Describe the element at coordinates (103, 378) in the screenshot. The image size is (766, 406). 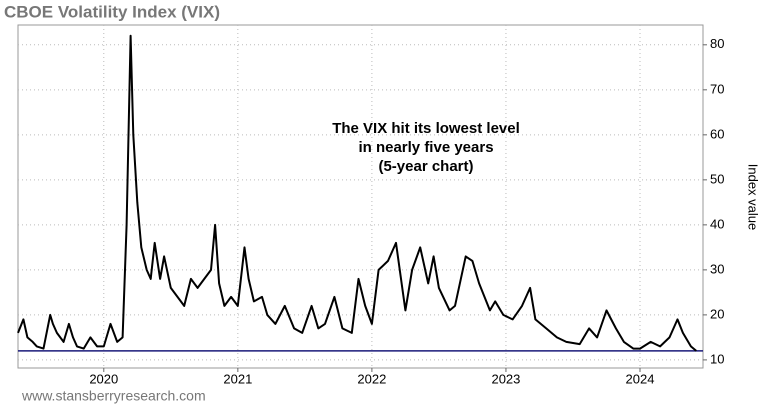
I see `x-tick-label: 2020` at that location.